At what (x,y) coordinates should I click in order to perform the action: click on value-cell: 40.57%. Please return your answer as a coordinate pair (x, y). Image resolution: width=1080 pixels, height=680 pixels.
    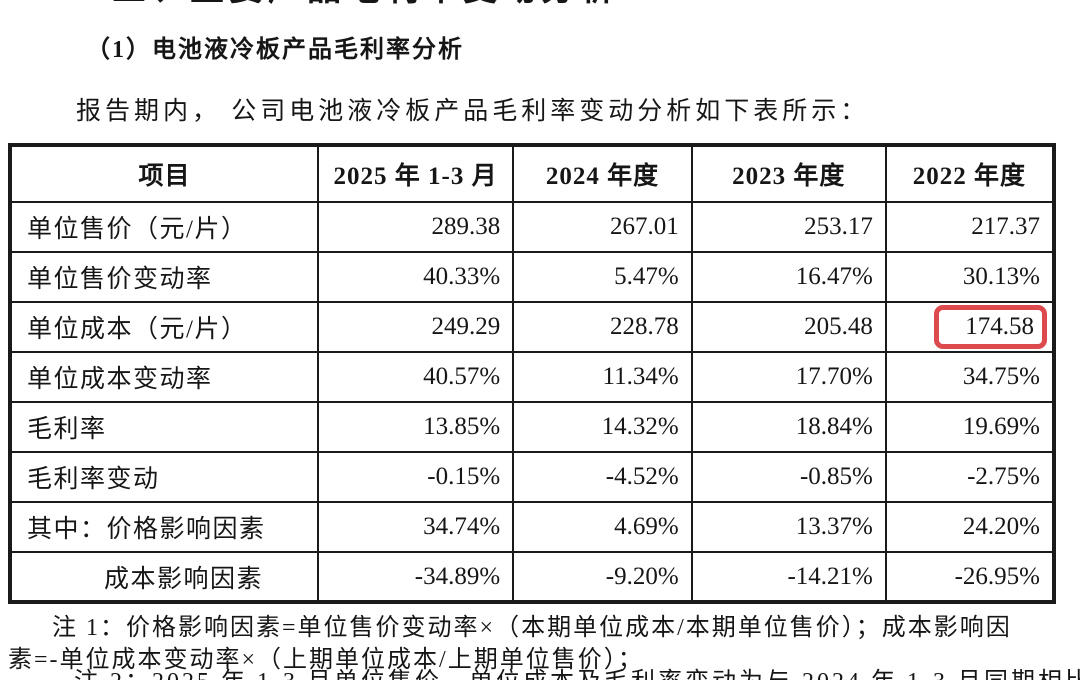
    Looking at the image, I should click on (415, 377).